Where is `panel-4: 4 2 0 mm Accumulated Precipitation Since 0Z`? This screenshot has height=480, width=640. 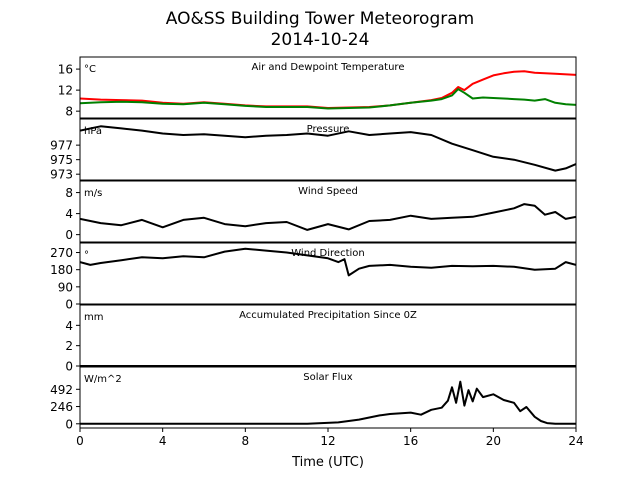 panel-4: 4 2 0 mm Accumulated Precipitation Since 0Z is located at coordinates (321, 339).